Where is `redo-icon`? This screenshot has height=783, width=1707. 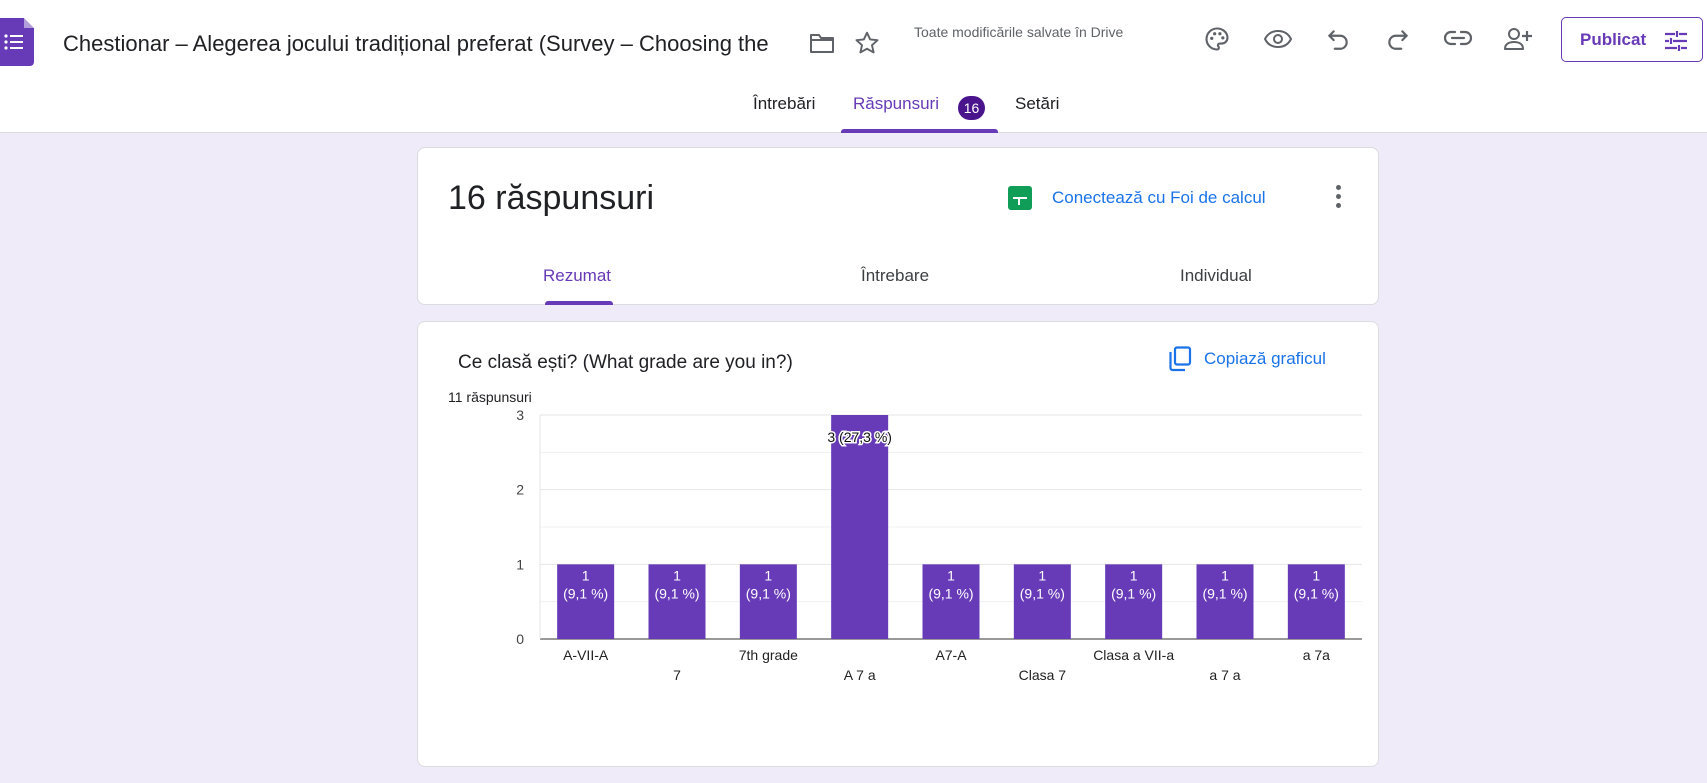 redo-icon is located at coordinates (1398, 39).